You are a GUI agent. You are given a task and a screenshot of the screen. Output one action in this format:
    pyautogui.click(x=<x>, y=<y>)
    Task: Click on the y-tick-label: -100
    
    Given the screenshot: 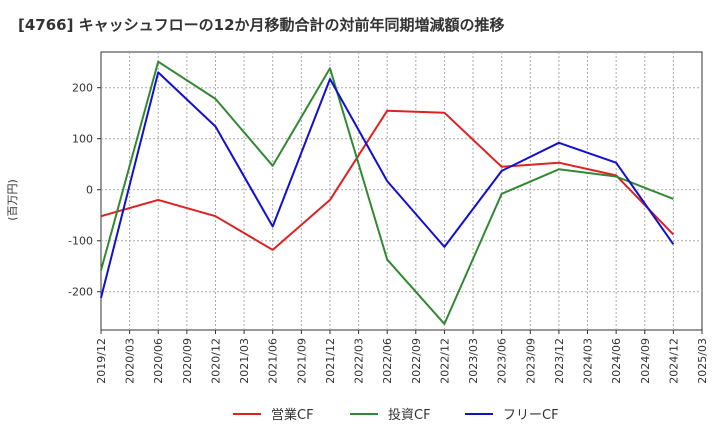 What is the action you would take?
    pyautogui.click(x=80, y=241)
    